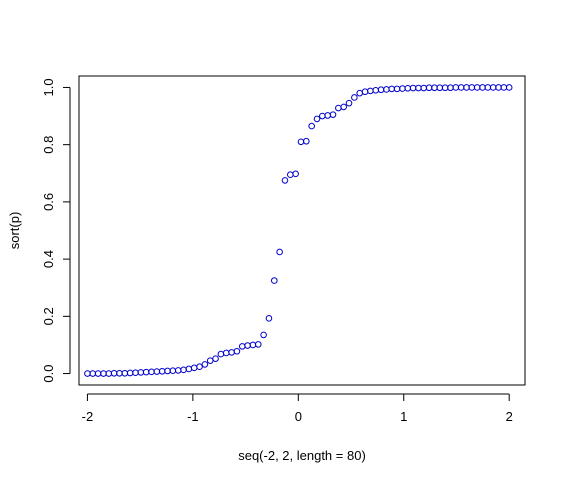 The image size is (565, 483). I want to click on y-tick-label: 0.4, so click(48, 259).